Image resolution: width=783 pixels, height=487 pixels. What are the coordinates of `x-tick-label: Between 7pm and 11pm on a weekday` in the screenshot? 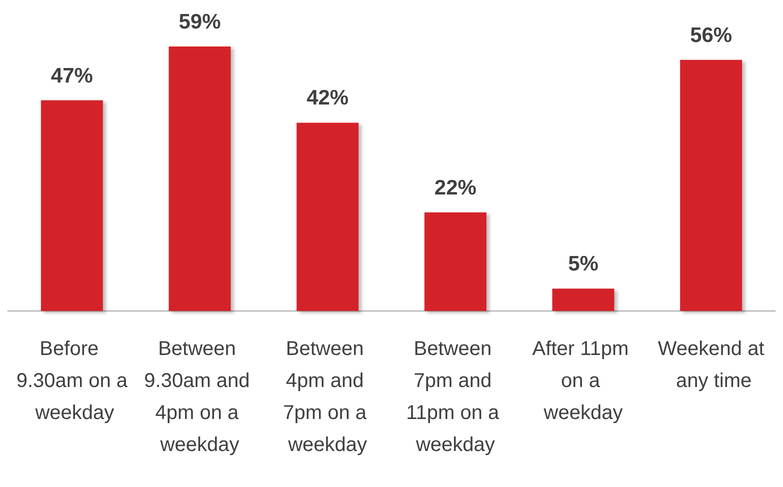 It's located at (455, 397).